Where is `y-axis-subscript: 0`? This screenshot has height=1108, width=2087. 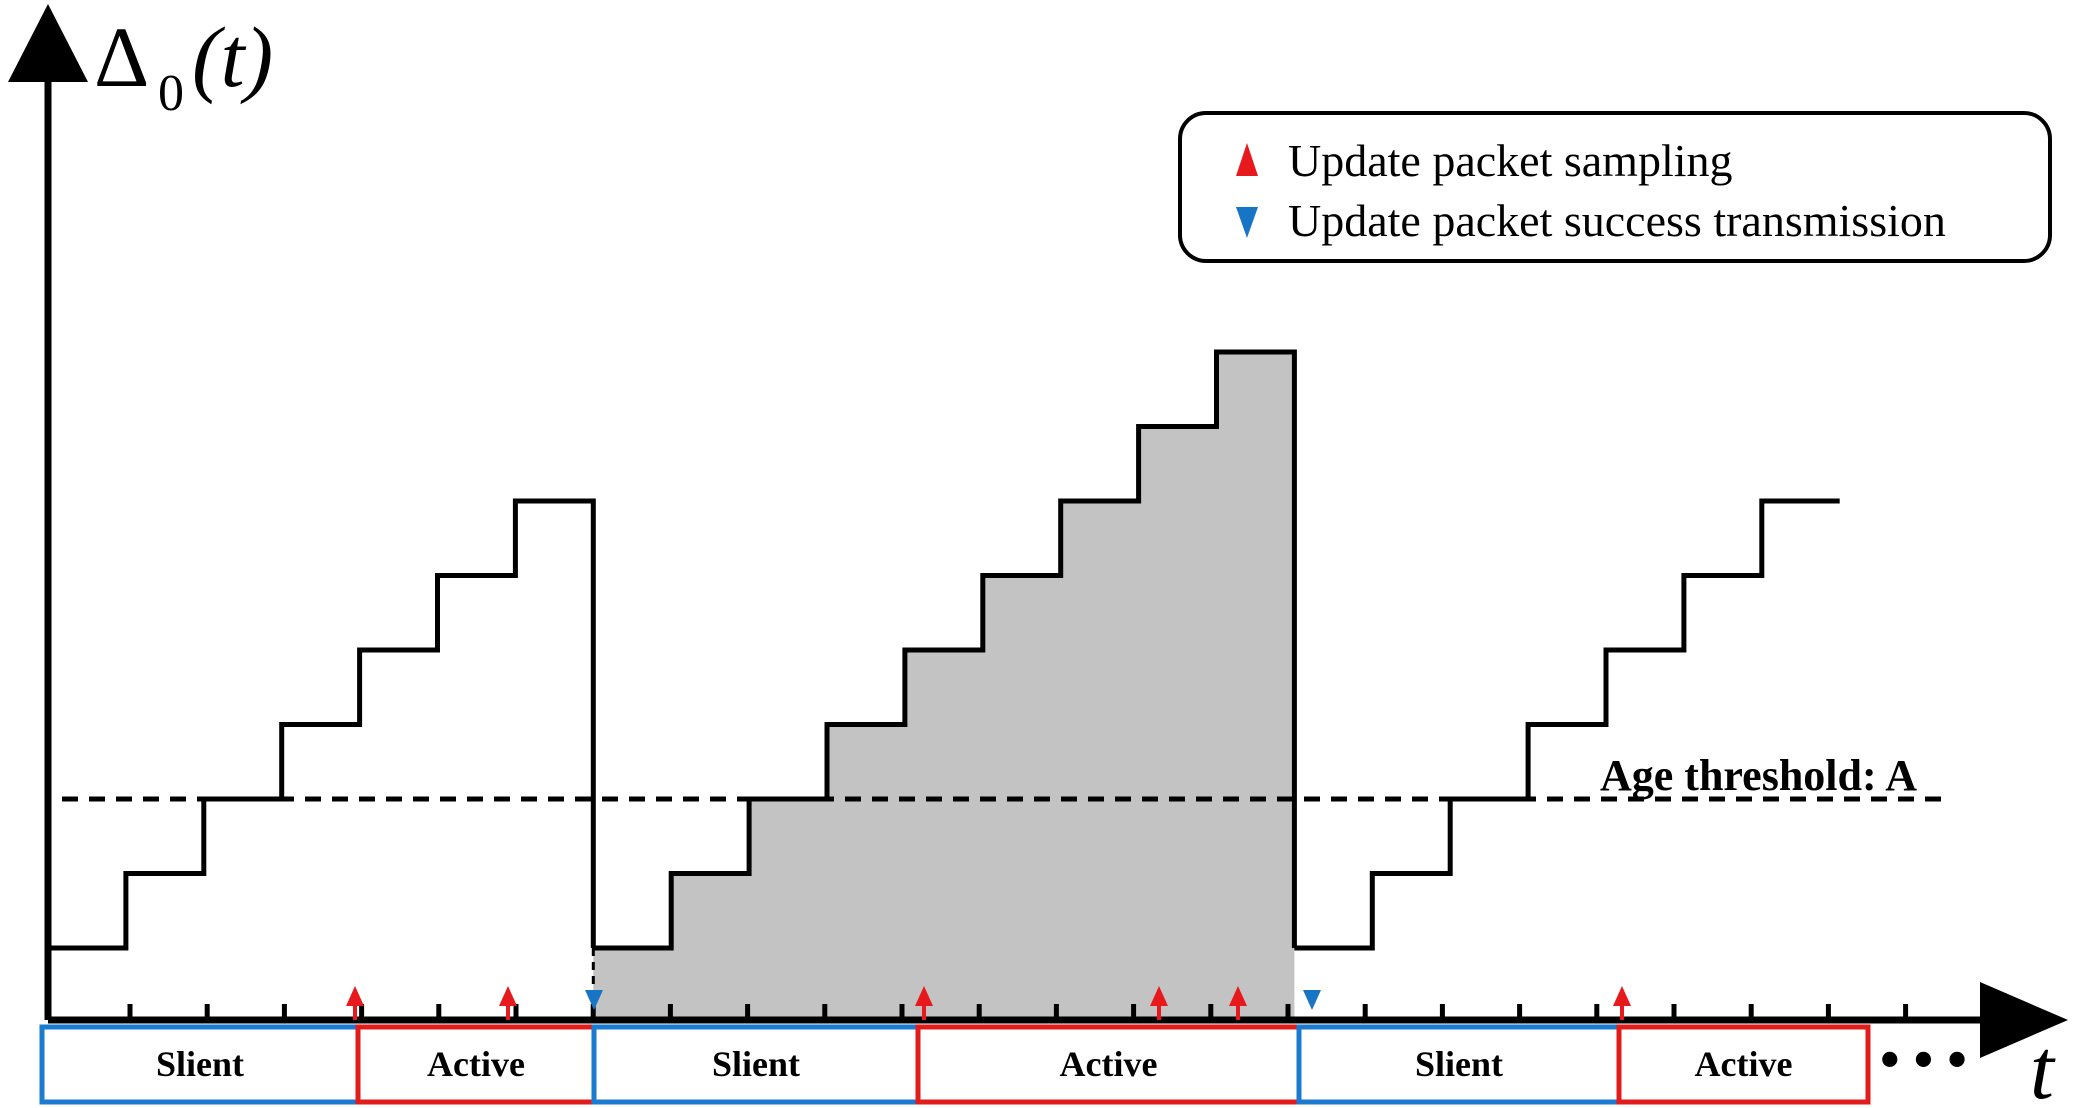 y-axis-subscript: 0 is located at coordinates (171, 93).